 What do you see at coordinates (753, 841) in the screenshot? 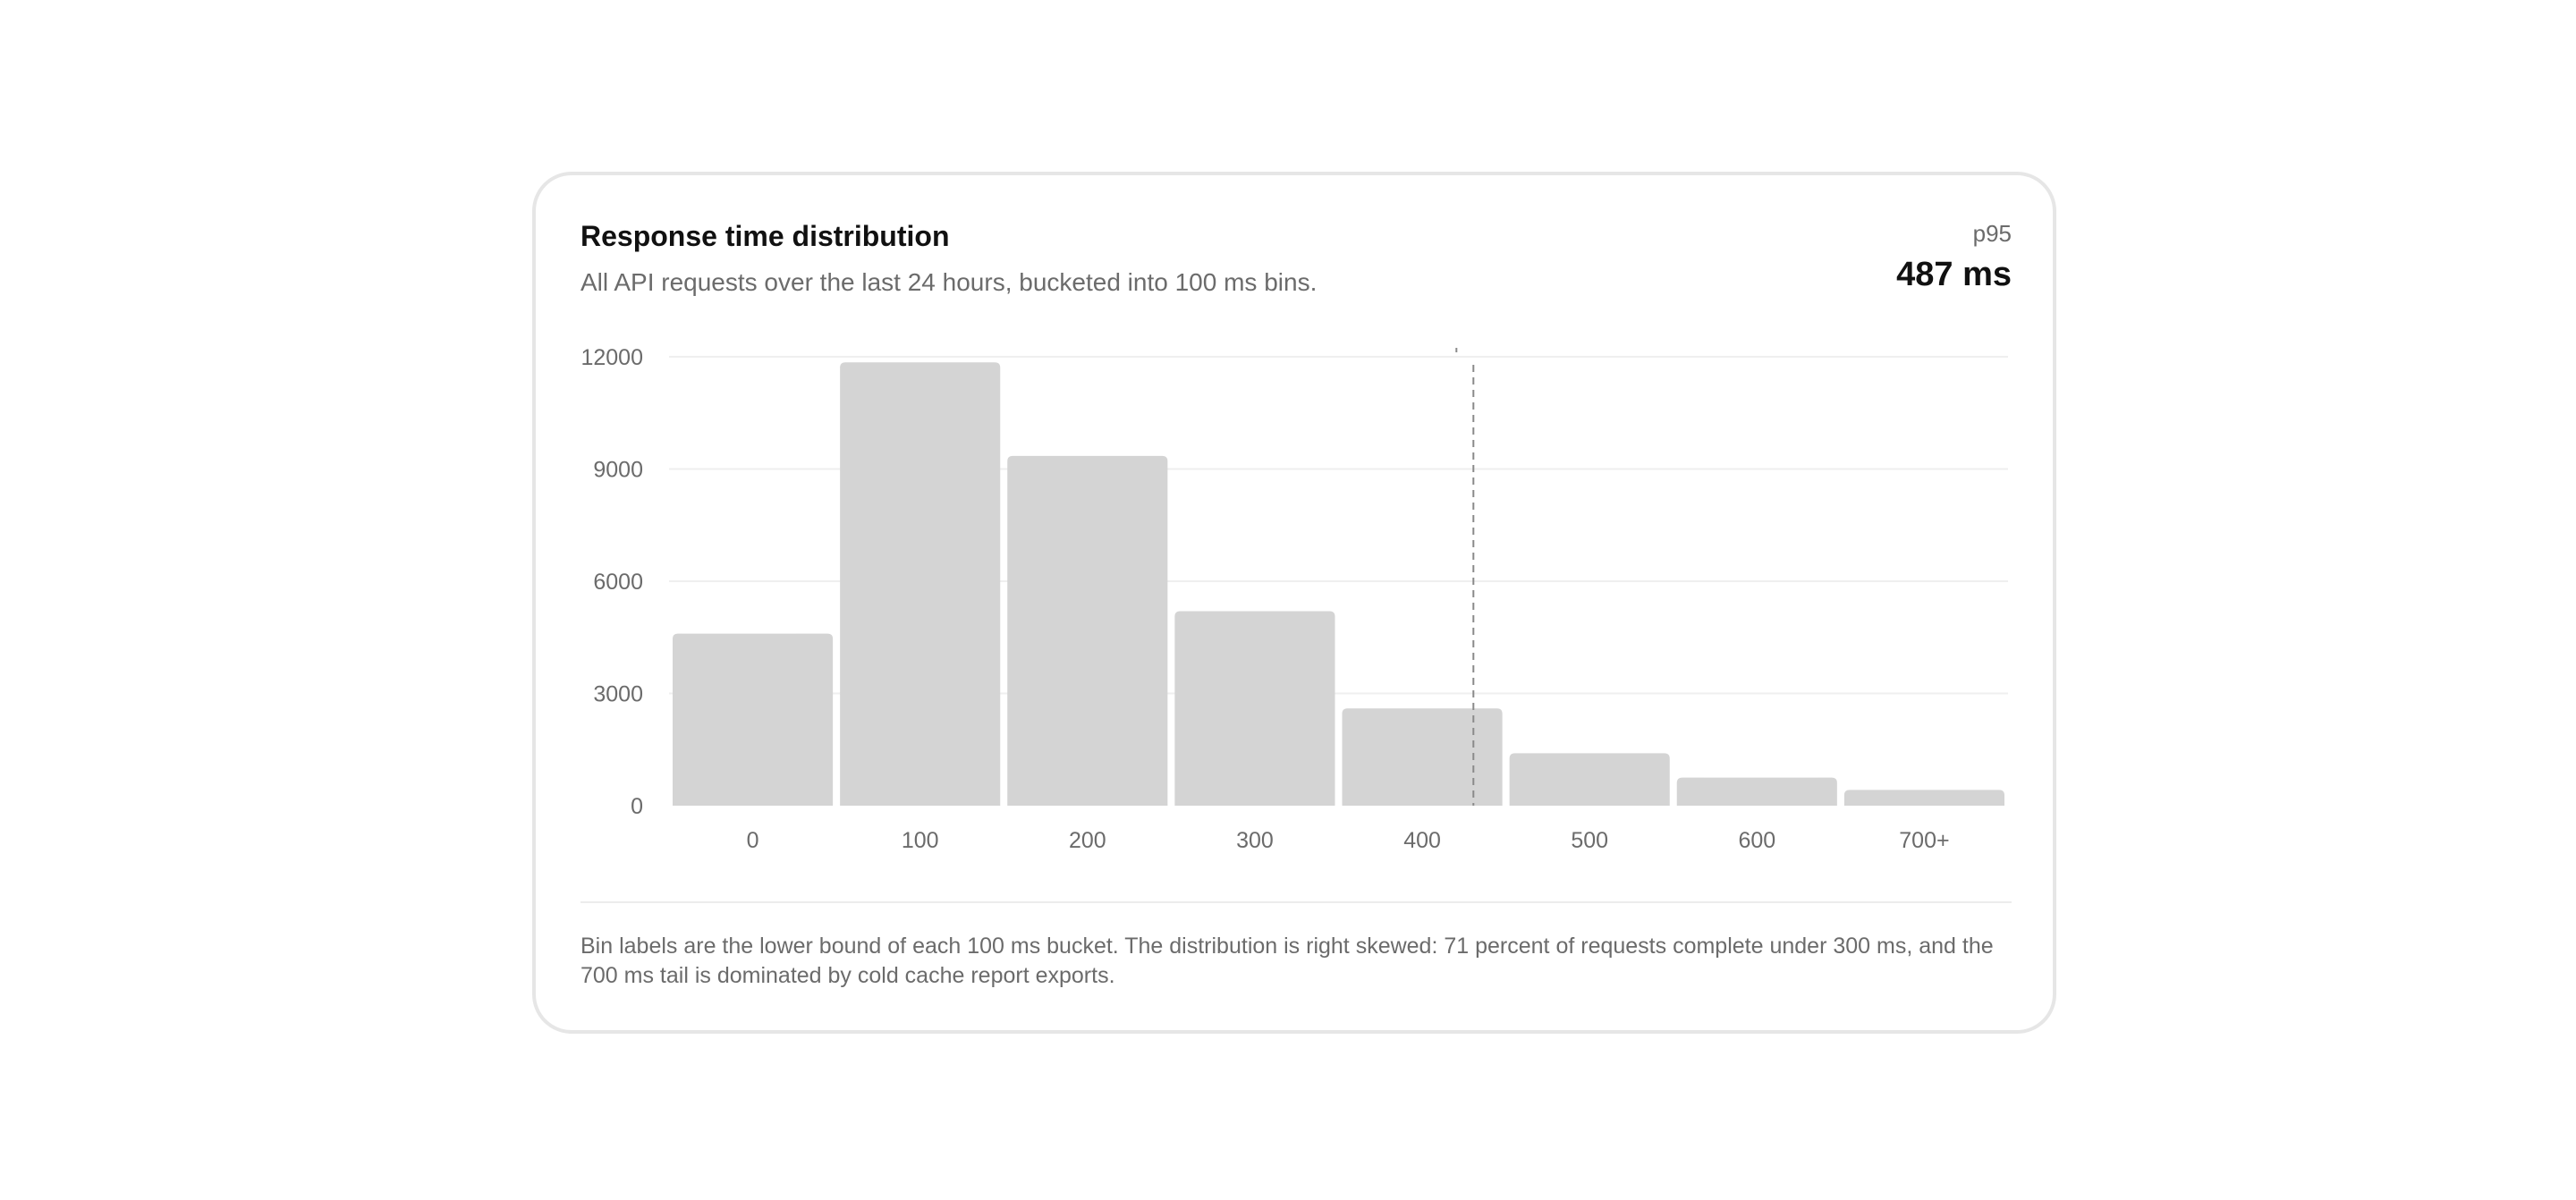
I see `x-tick-label: 0` at bounding box center [753, 841].